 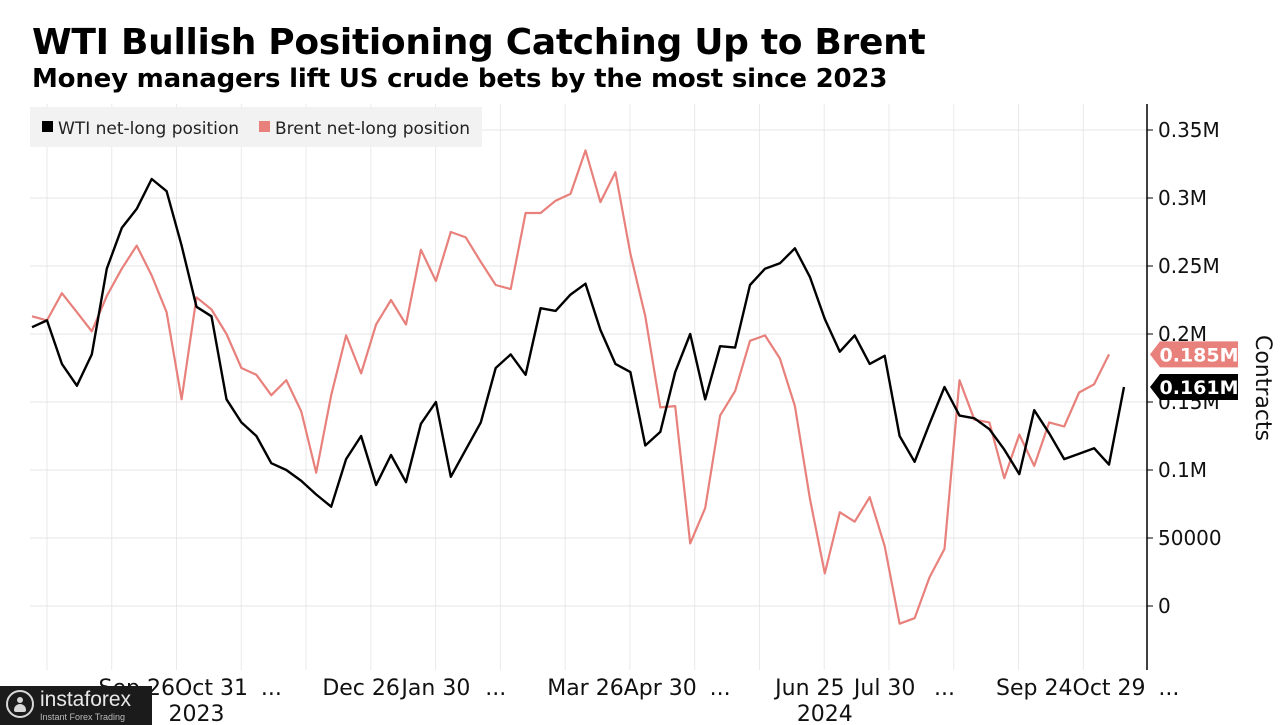 I want to click on last-value-badges: 0.161M 0.185M, so click(x=1194, y=371).